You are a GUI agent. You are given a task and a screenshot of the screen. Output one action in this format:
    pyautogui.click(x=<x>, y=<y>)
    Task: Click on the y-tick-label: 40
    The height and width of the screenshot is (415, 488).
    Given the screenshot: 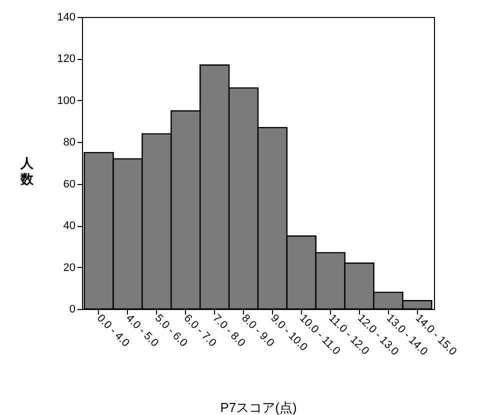 What is the action you would take?
    pyautogui.click(x=69, y=226)
    